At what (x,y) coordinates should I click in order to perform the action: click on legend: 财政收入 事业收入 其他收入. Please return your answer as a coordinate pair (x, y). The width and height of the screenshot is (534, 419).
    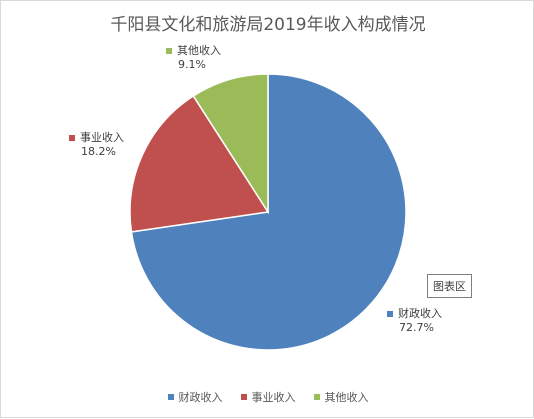
    Looking at the image, I should click on (267, 397).